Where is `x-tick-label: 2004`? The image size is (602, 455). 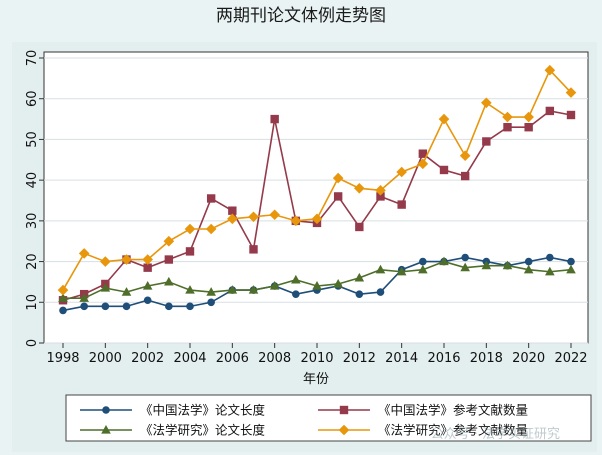 x-tick-label: 2004 is located at coordinates (189, 358).